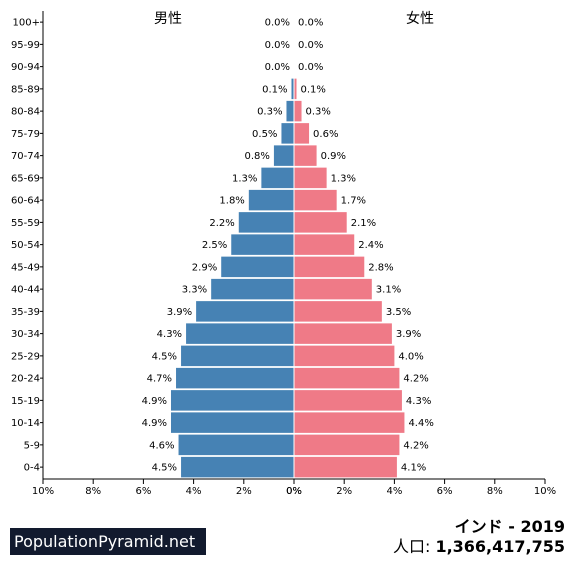 Image resolution: width=575 pixels, height=581 pixels. I want to click on male-value-label: 3.9%, so click(179, 312).